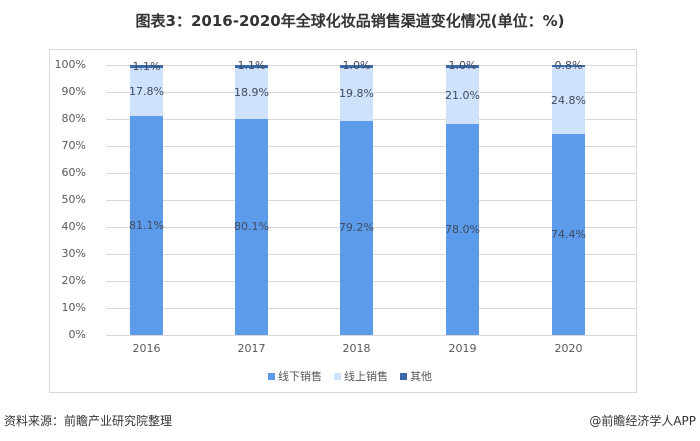  I want to click on x-tick-label: 2017, so click(251, 348).